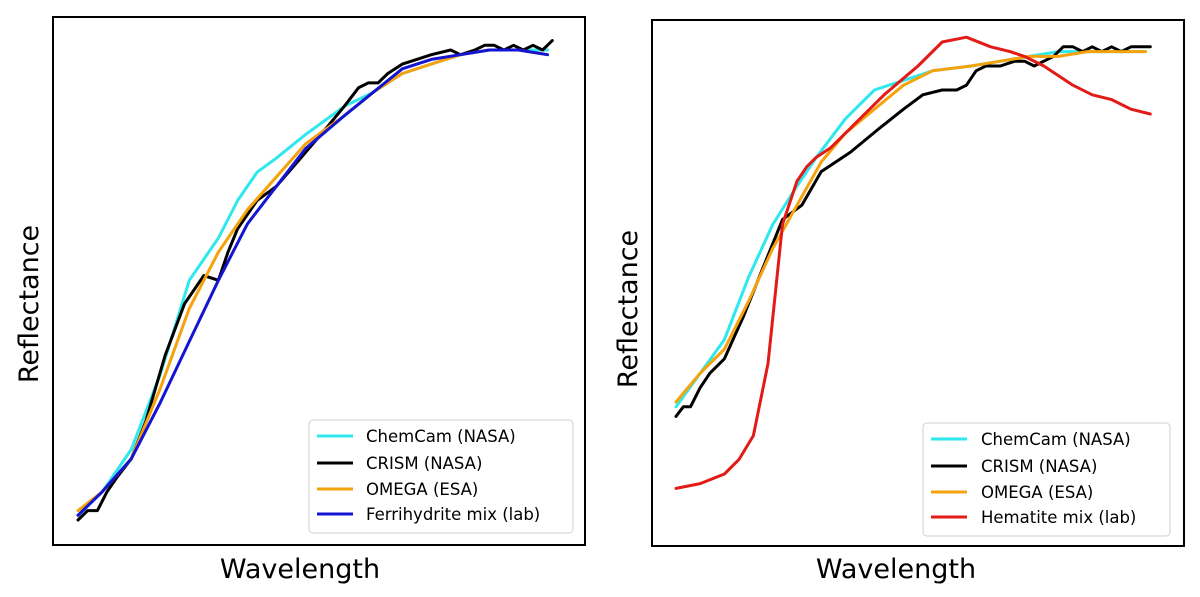 The width and height of the screenshot is (1200, 597). Describe the element at coordinates (1058, 517) in the screenshot. I see `legend-label: Hematite mix (lab)` at that location.